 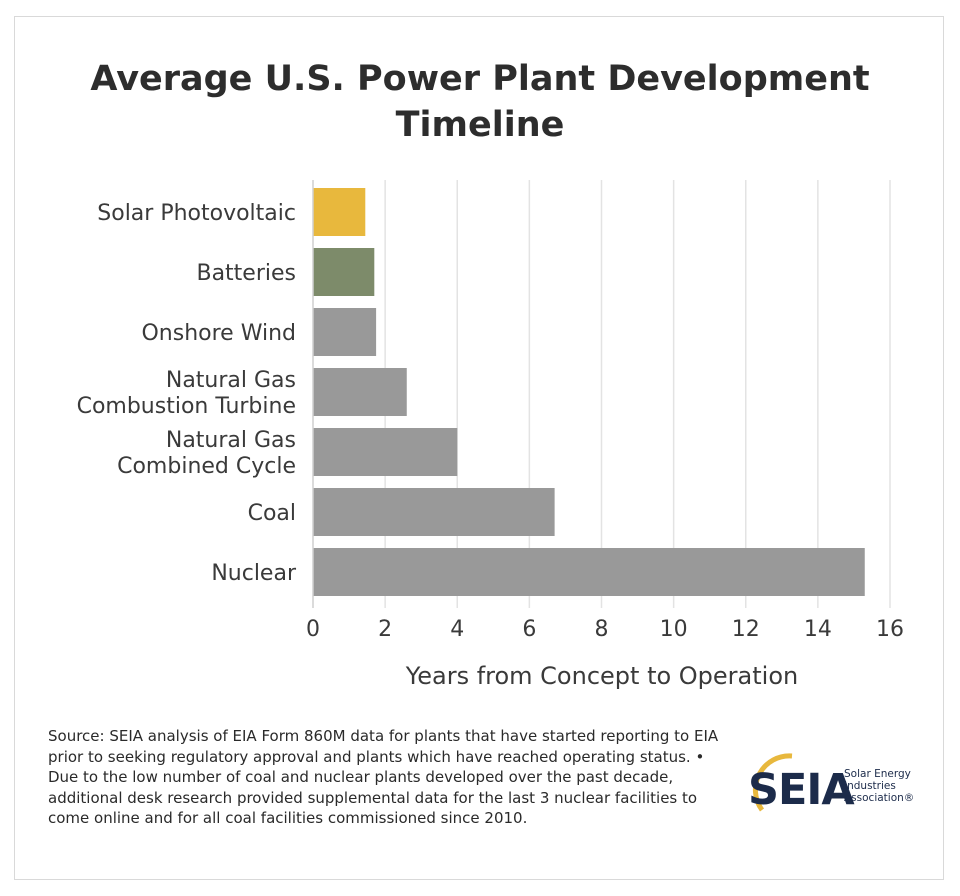 What do you see at coordinates (529, 629) in the screenshot?
I see `x-tick-label: 6` at bounding box center [529, 629].